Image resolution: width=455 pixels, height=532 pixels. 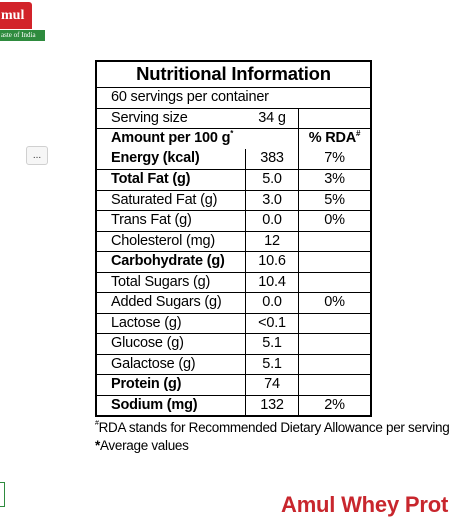 I want to click on nutrient-name: Galactose (g), so click(x=171, y=364).